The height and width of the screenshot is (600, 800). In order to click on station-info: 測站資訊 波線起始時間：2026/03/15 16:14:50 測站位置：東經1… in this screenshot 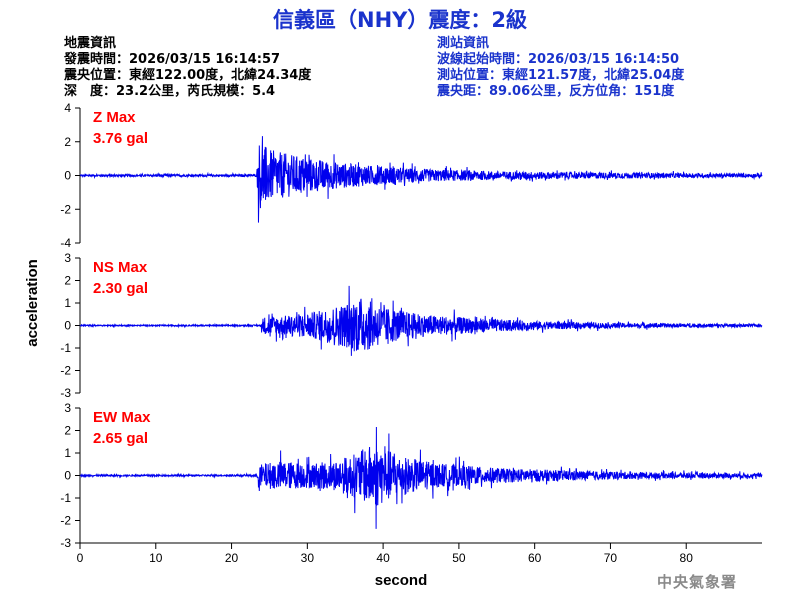, I will do `click(560, 68)`.